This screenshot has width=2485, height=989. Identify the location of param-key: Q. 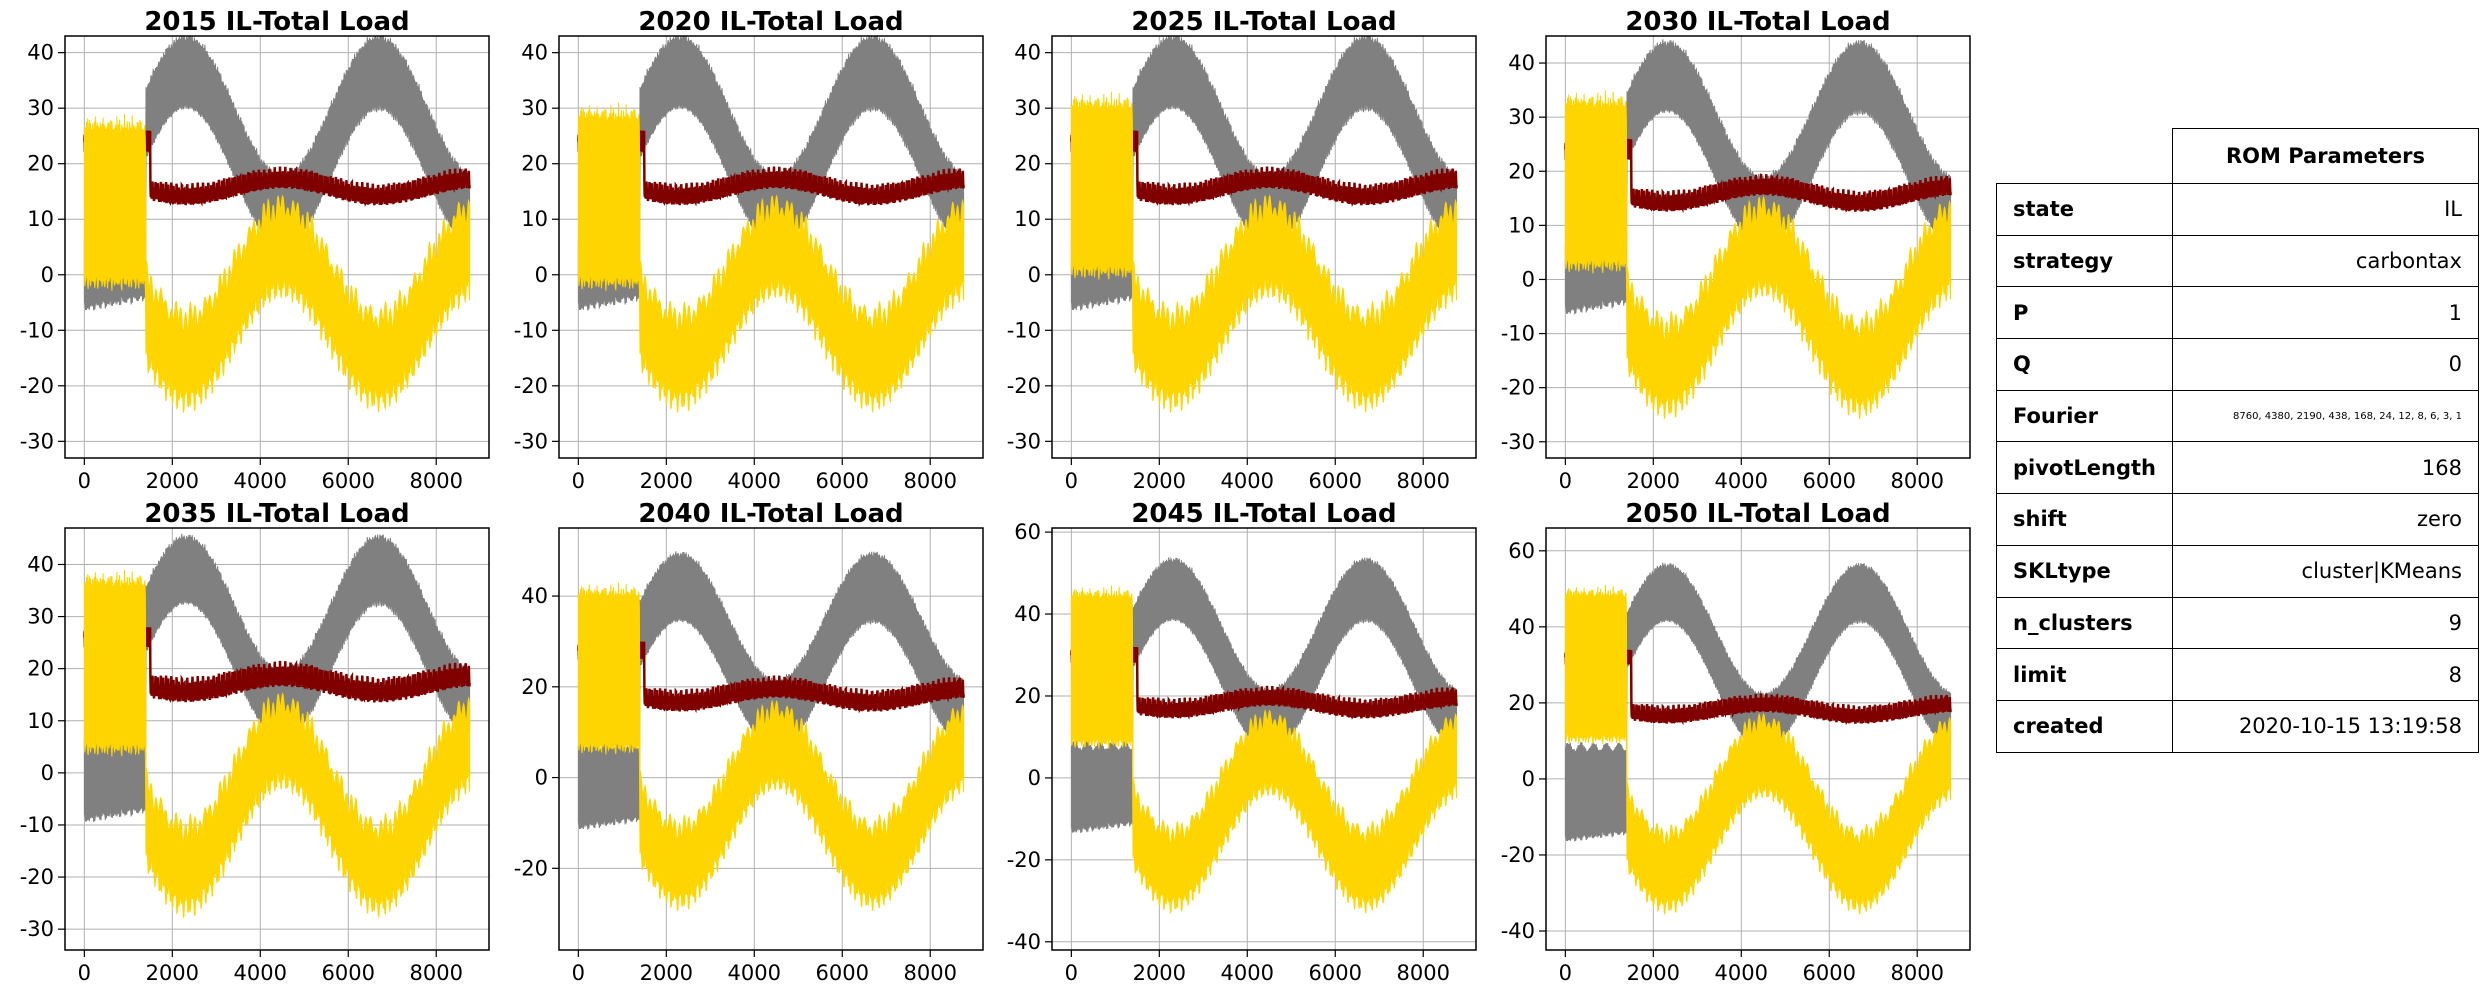
(2084, 364).